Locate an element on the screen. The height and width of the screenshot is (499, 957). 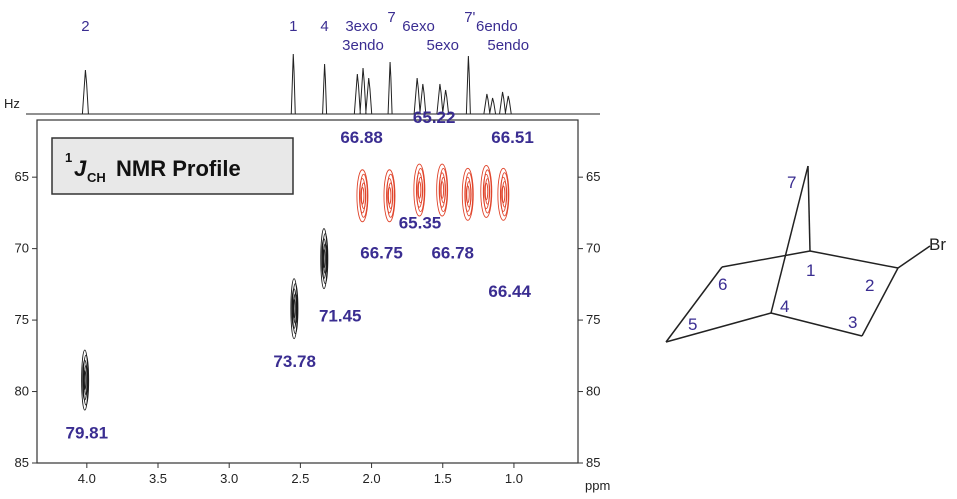
molecule-structure: 7 1 2 6 4 3 5 Br is located at coordinates (805, 254).